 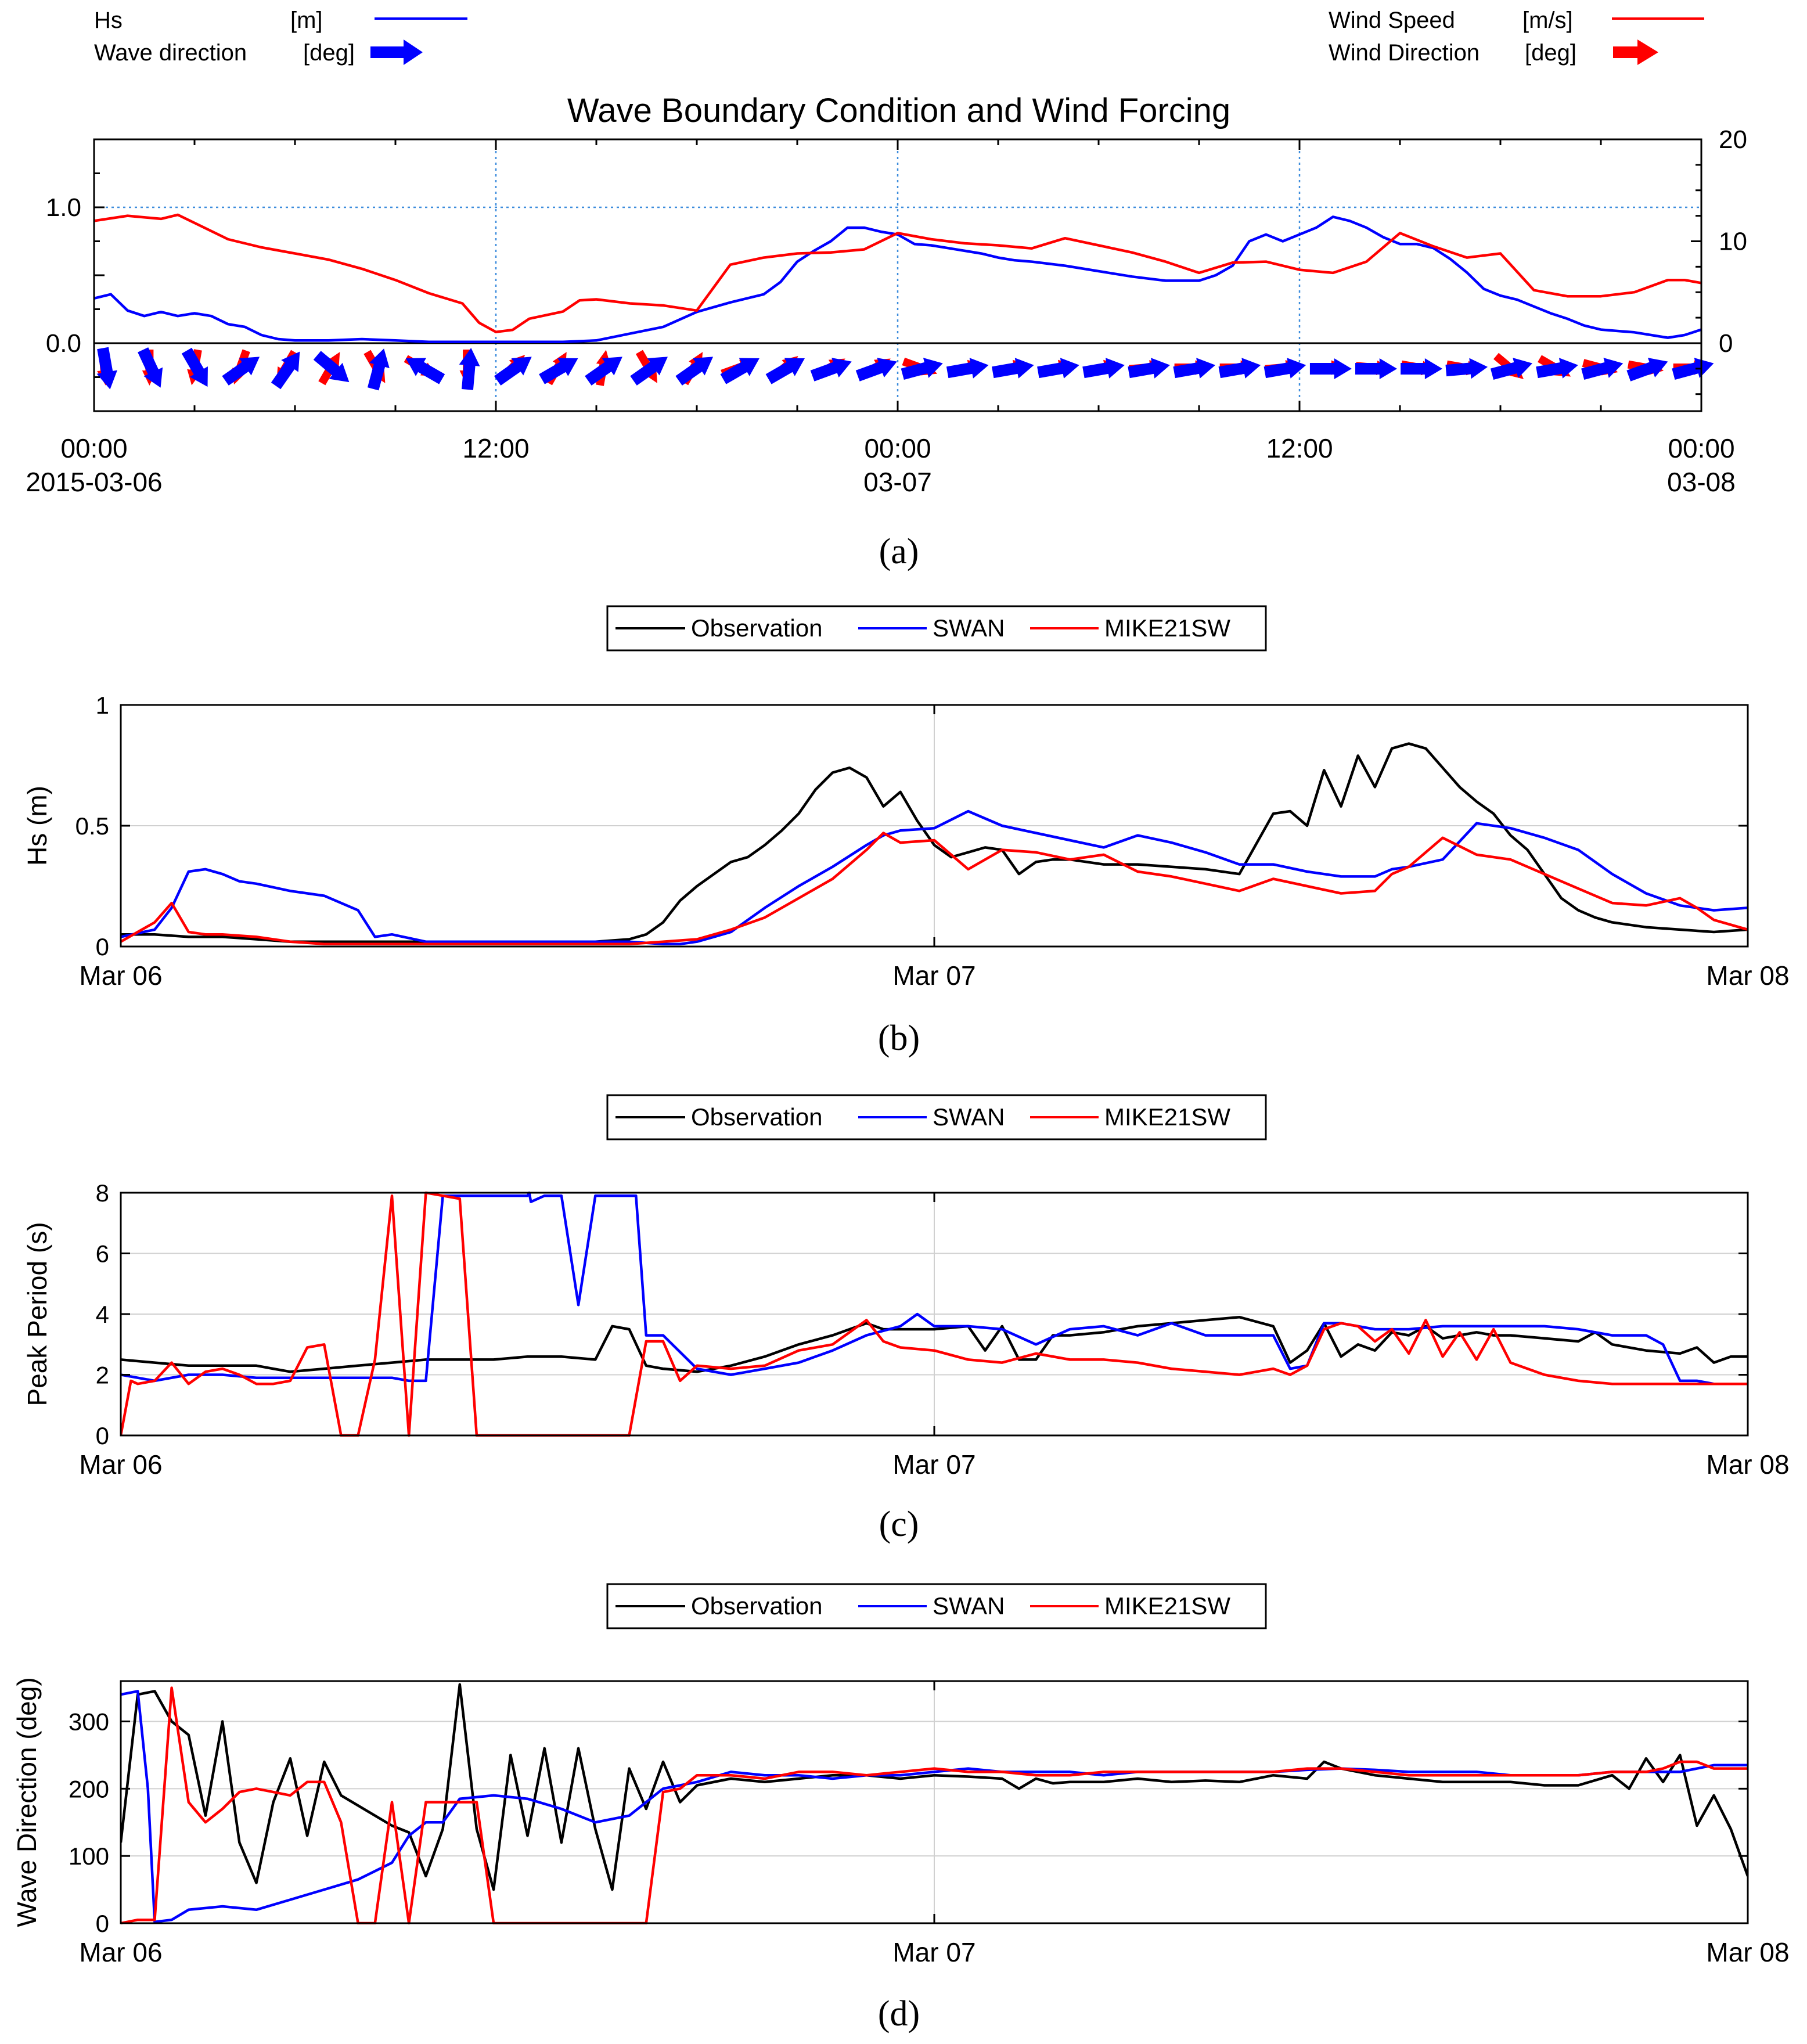 I want to click on y-tick-label-right: 10, so click(x=1733, y=241).